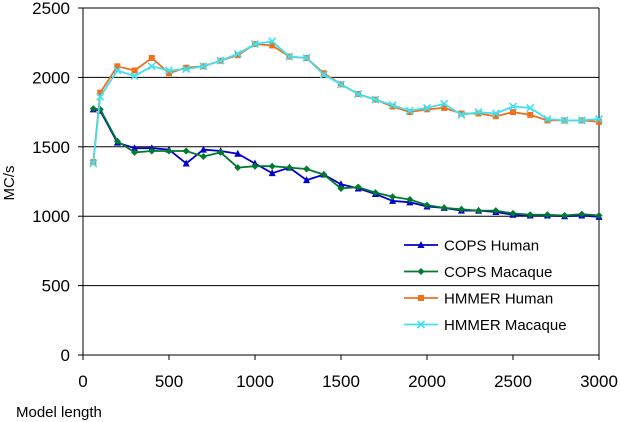 The width and height of the screenshot is (620, 422). Describe the element at coordinates (82, 381) in the screenshot. I see `x-tick-label: 0` at that location.